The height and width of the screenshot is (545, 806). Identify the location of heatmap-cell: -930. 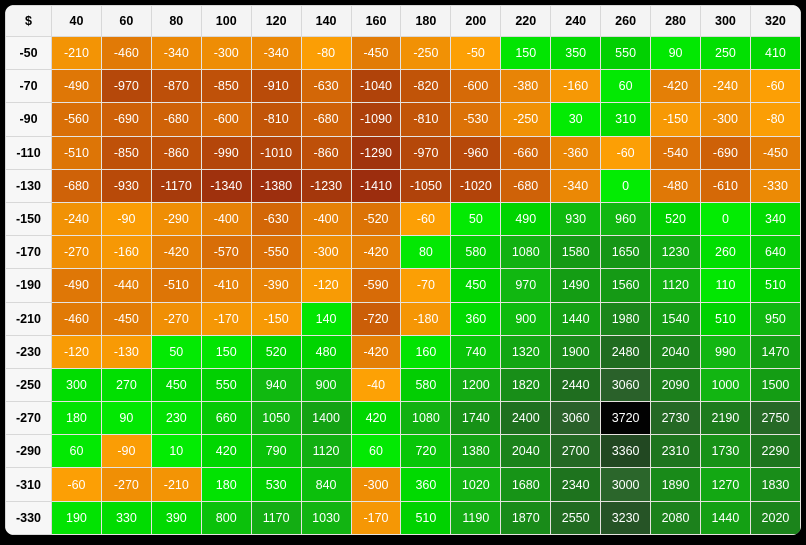
(126, 185).